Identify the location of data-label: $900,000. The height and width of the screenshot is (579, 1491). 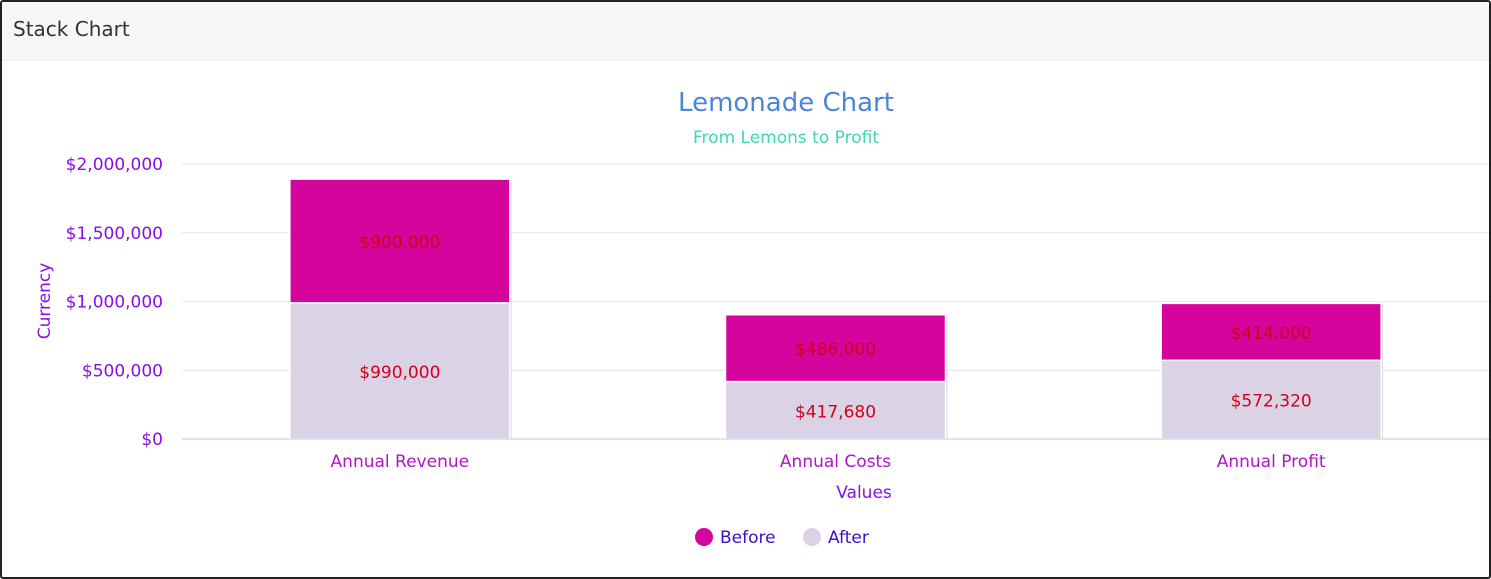
(399, 243).